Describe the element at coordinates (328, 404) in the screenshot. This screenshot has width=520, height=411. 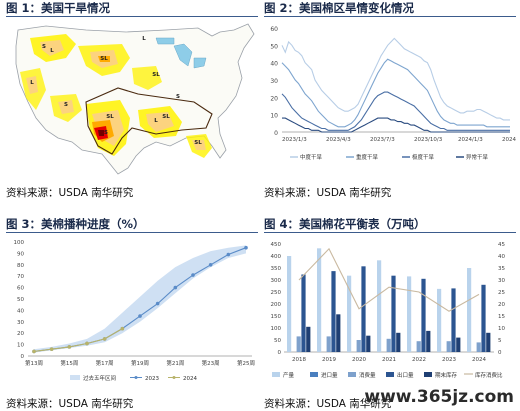
I see `figure-4-source: 资料来源：USDA 南华研究` at that location.